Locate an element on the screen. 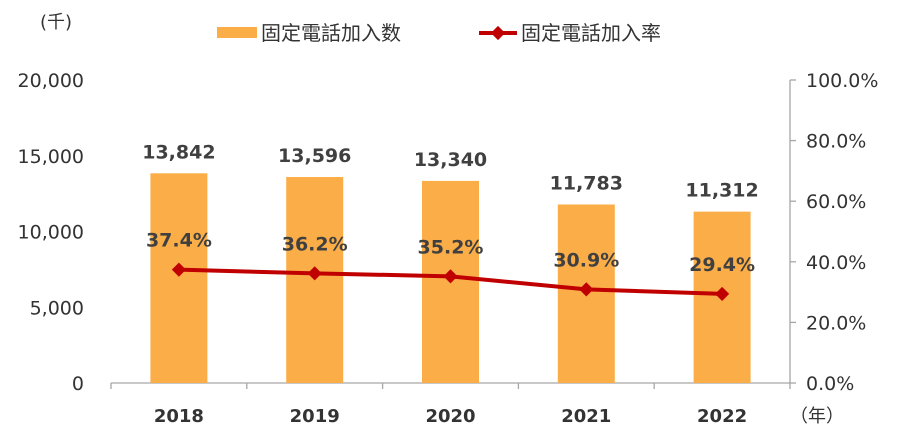 The image size is (899, 447). y-right-tick-label: 60.0% is located at coordinates (836, 202).